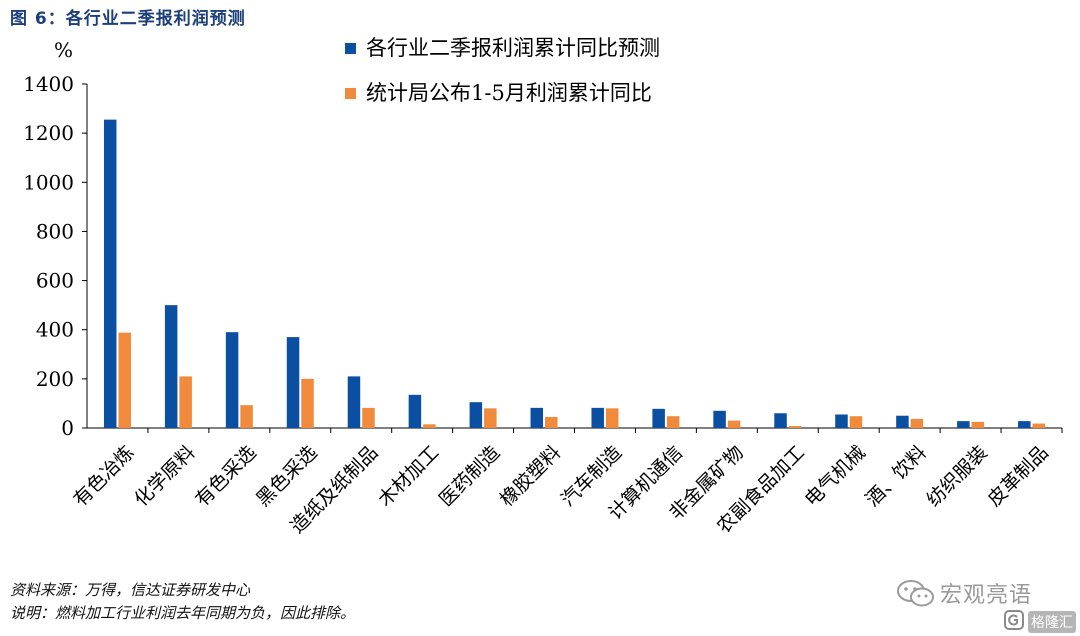 The width and height of the screenshot is (1080, 636). Describe the element at coordinates (530, 476) in the screenshot. I see `x-tick-label: 橡胶塑料` at that location.